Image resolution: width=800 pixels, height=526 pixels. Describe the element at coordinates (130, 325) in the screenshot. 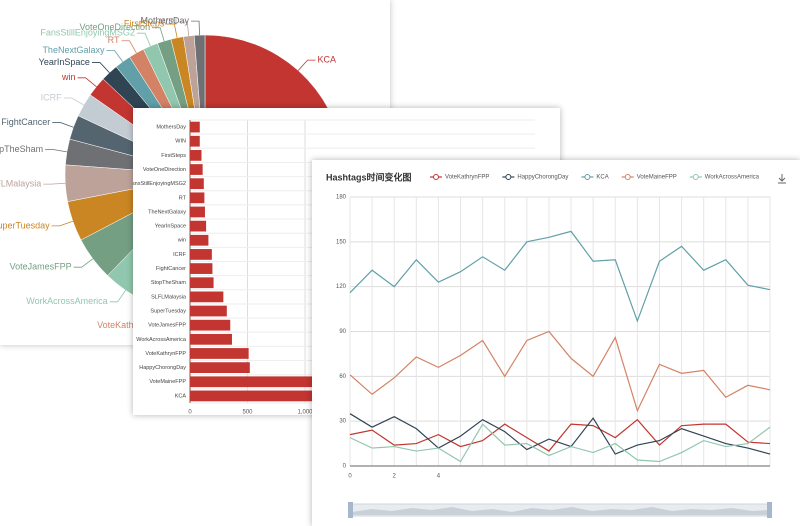

I see `slice-label: VoteKathrynFPP` at that location.